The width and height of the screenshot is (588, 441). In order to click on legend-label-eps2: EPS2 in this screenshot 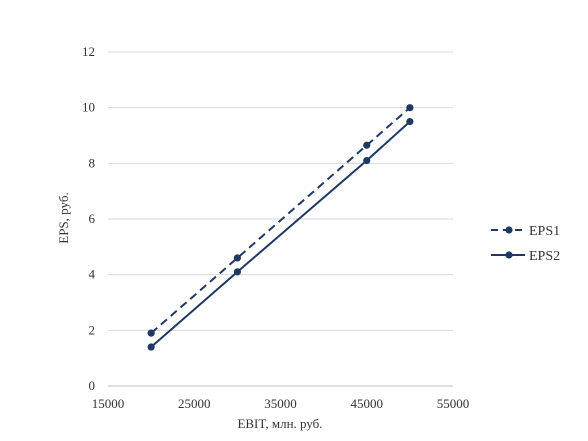, I will do `click(544, 256)`.